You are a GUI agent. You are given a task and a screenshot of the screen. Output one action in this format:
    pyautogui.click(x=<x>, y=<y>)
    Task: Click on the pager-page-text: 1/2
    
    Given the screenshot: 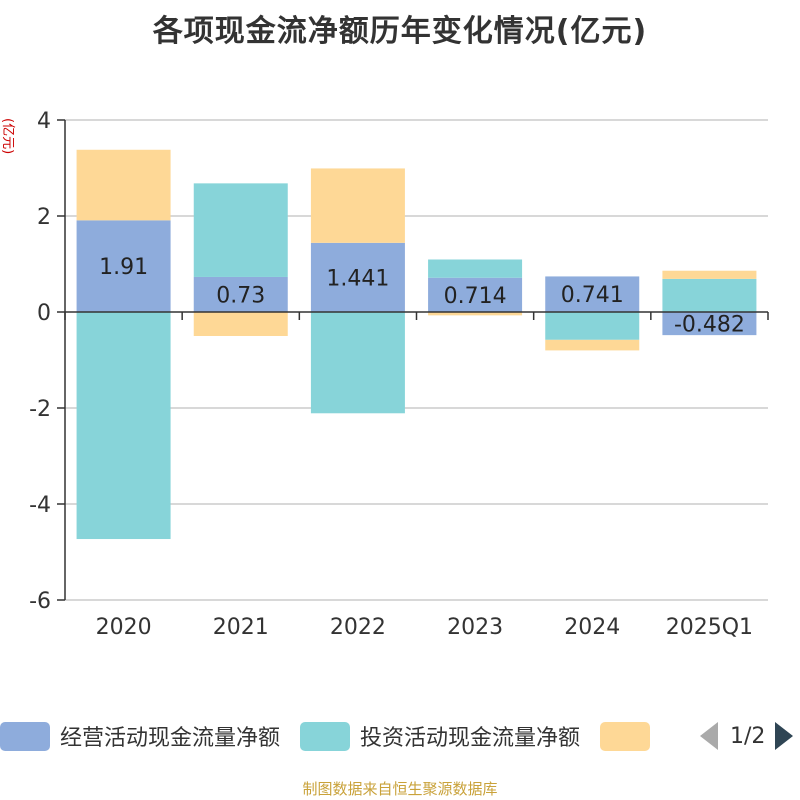 What is the action you would take?
    pyautogui.click(x=748, y=736)
    